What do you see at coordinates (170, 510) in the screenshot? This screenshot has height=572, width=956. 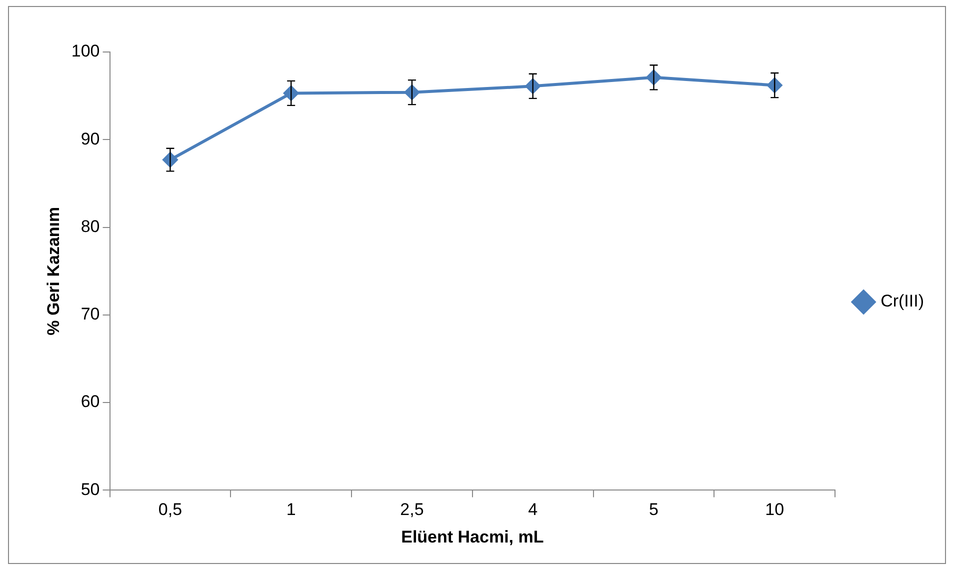 I see `x-tick-label: 0,5` at bounding box center [170, 510].